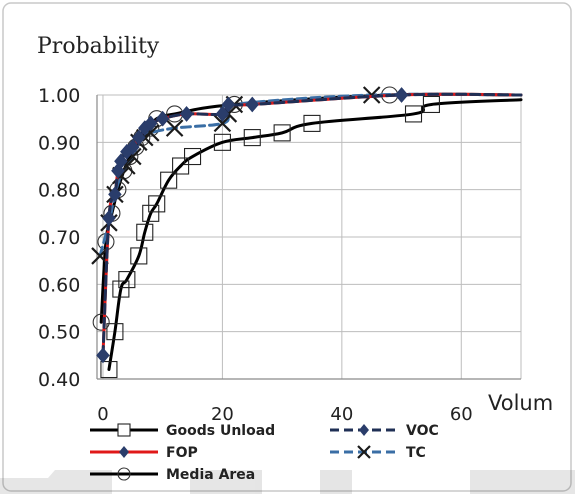  What do you see at coordinates (210, 475) in the screenshot?
I see `legend-label-media-area: Media Area` at bounding box center [210, 475].